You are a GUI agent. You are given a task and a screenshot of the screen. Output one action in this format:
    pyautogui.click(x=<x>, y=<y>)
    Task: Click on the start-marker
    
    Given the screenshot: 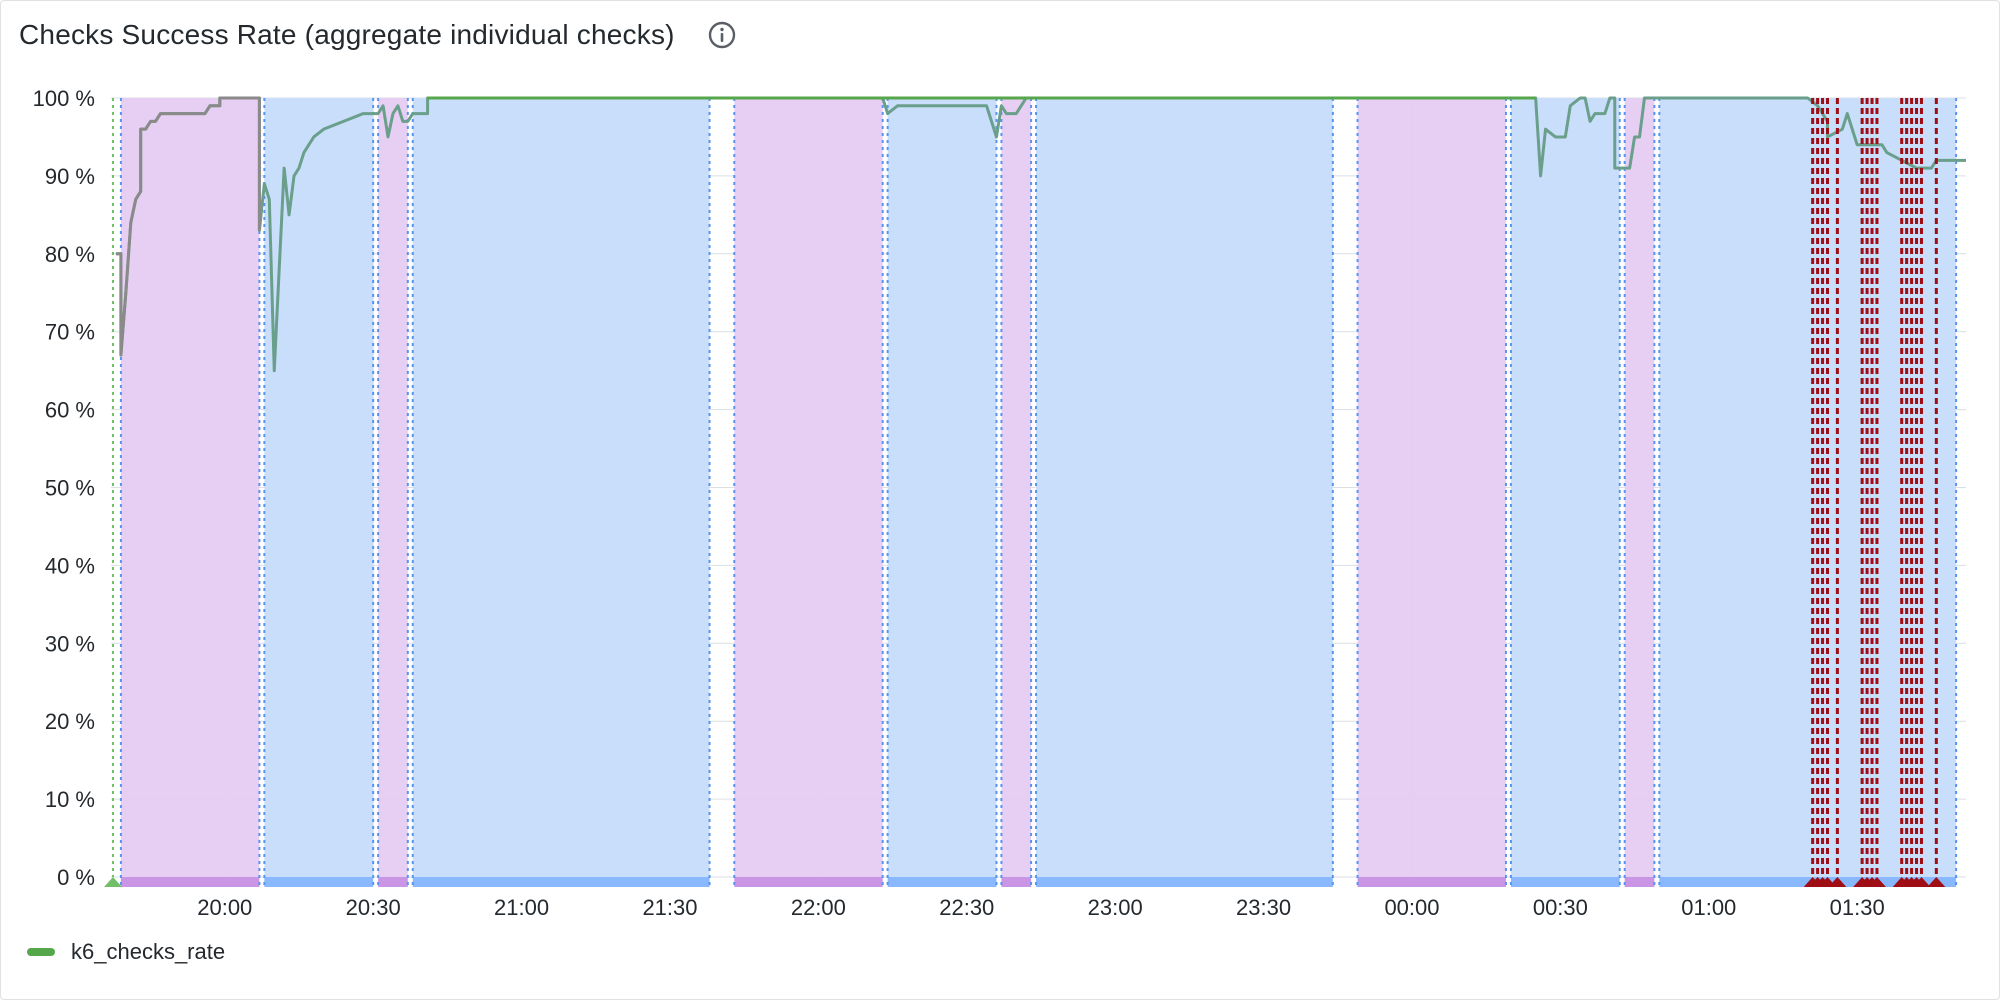 What is the action you would take?
    pyautogui.click(x=113, y=882)
    